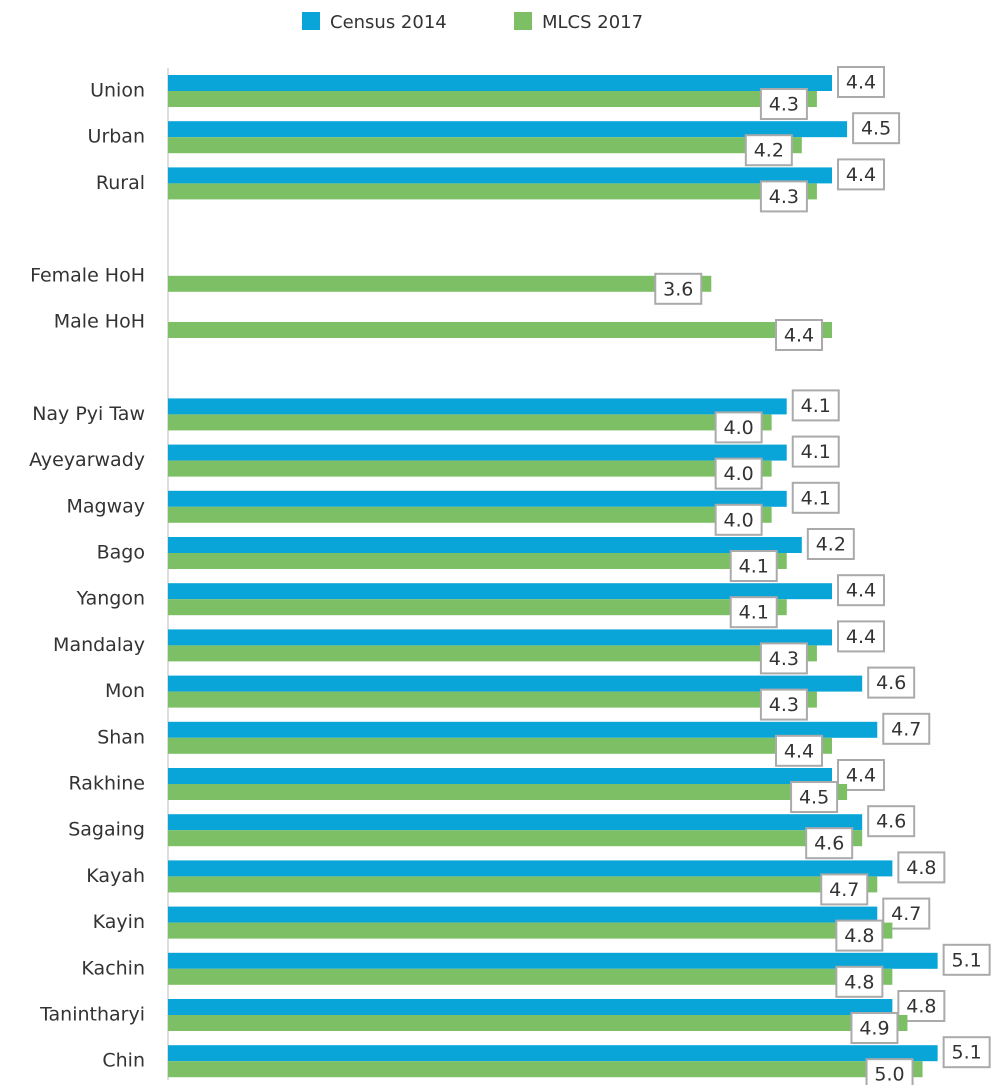  I want to click on category-label: Bago, so click(121, 553).